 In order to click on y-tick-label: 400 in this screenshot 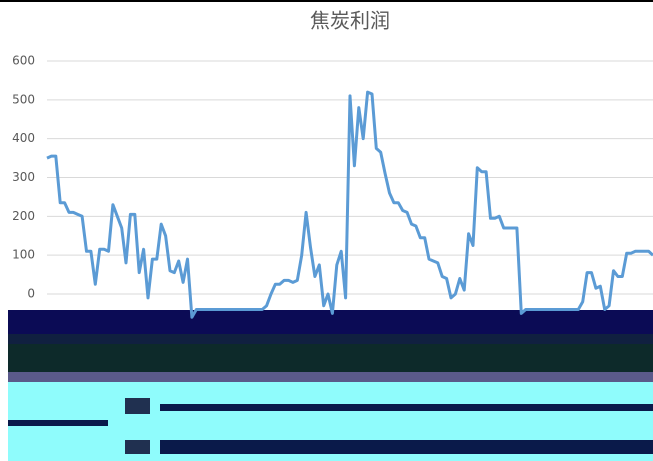, I will do `click(23, 138)`.